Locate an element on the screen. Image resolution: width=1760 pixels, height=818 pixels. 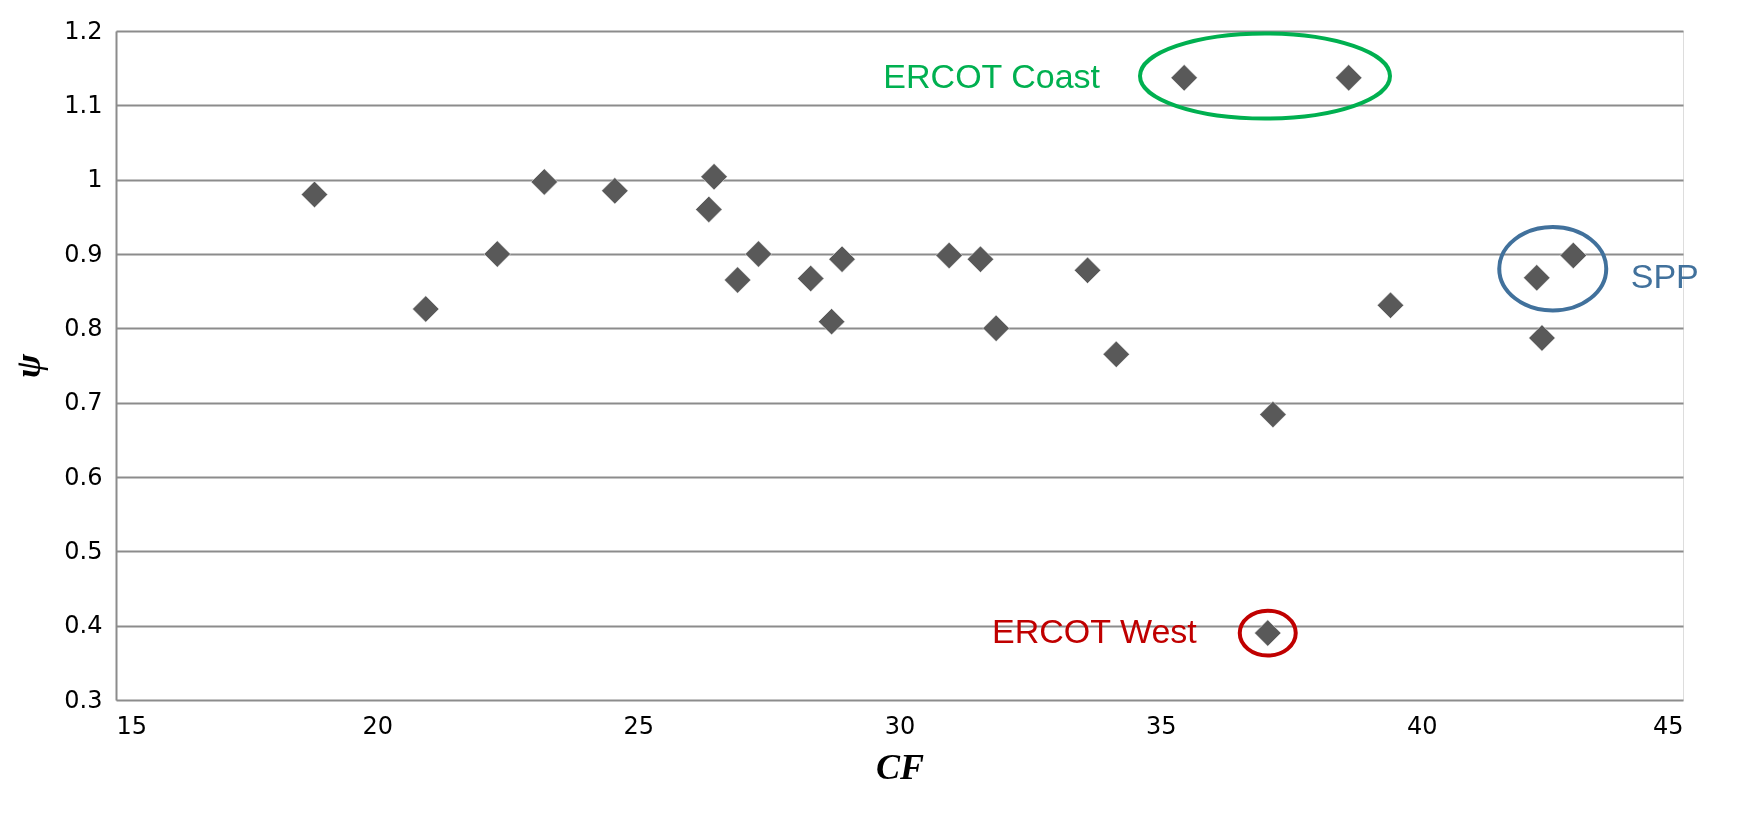
y-tick-label: 0.4 is located at coordinates (83, 625).